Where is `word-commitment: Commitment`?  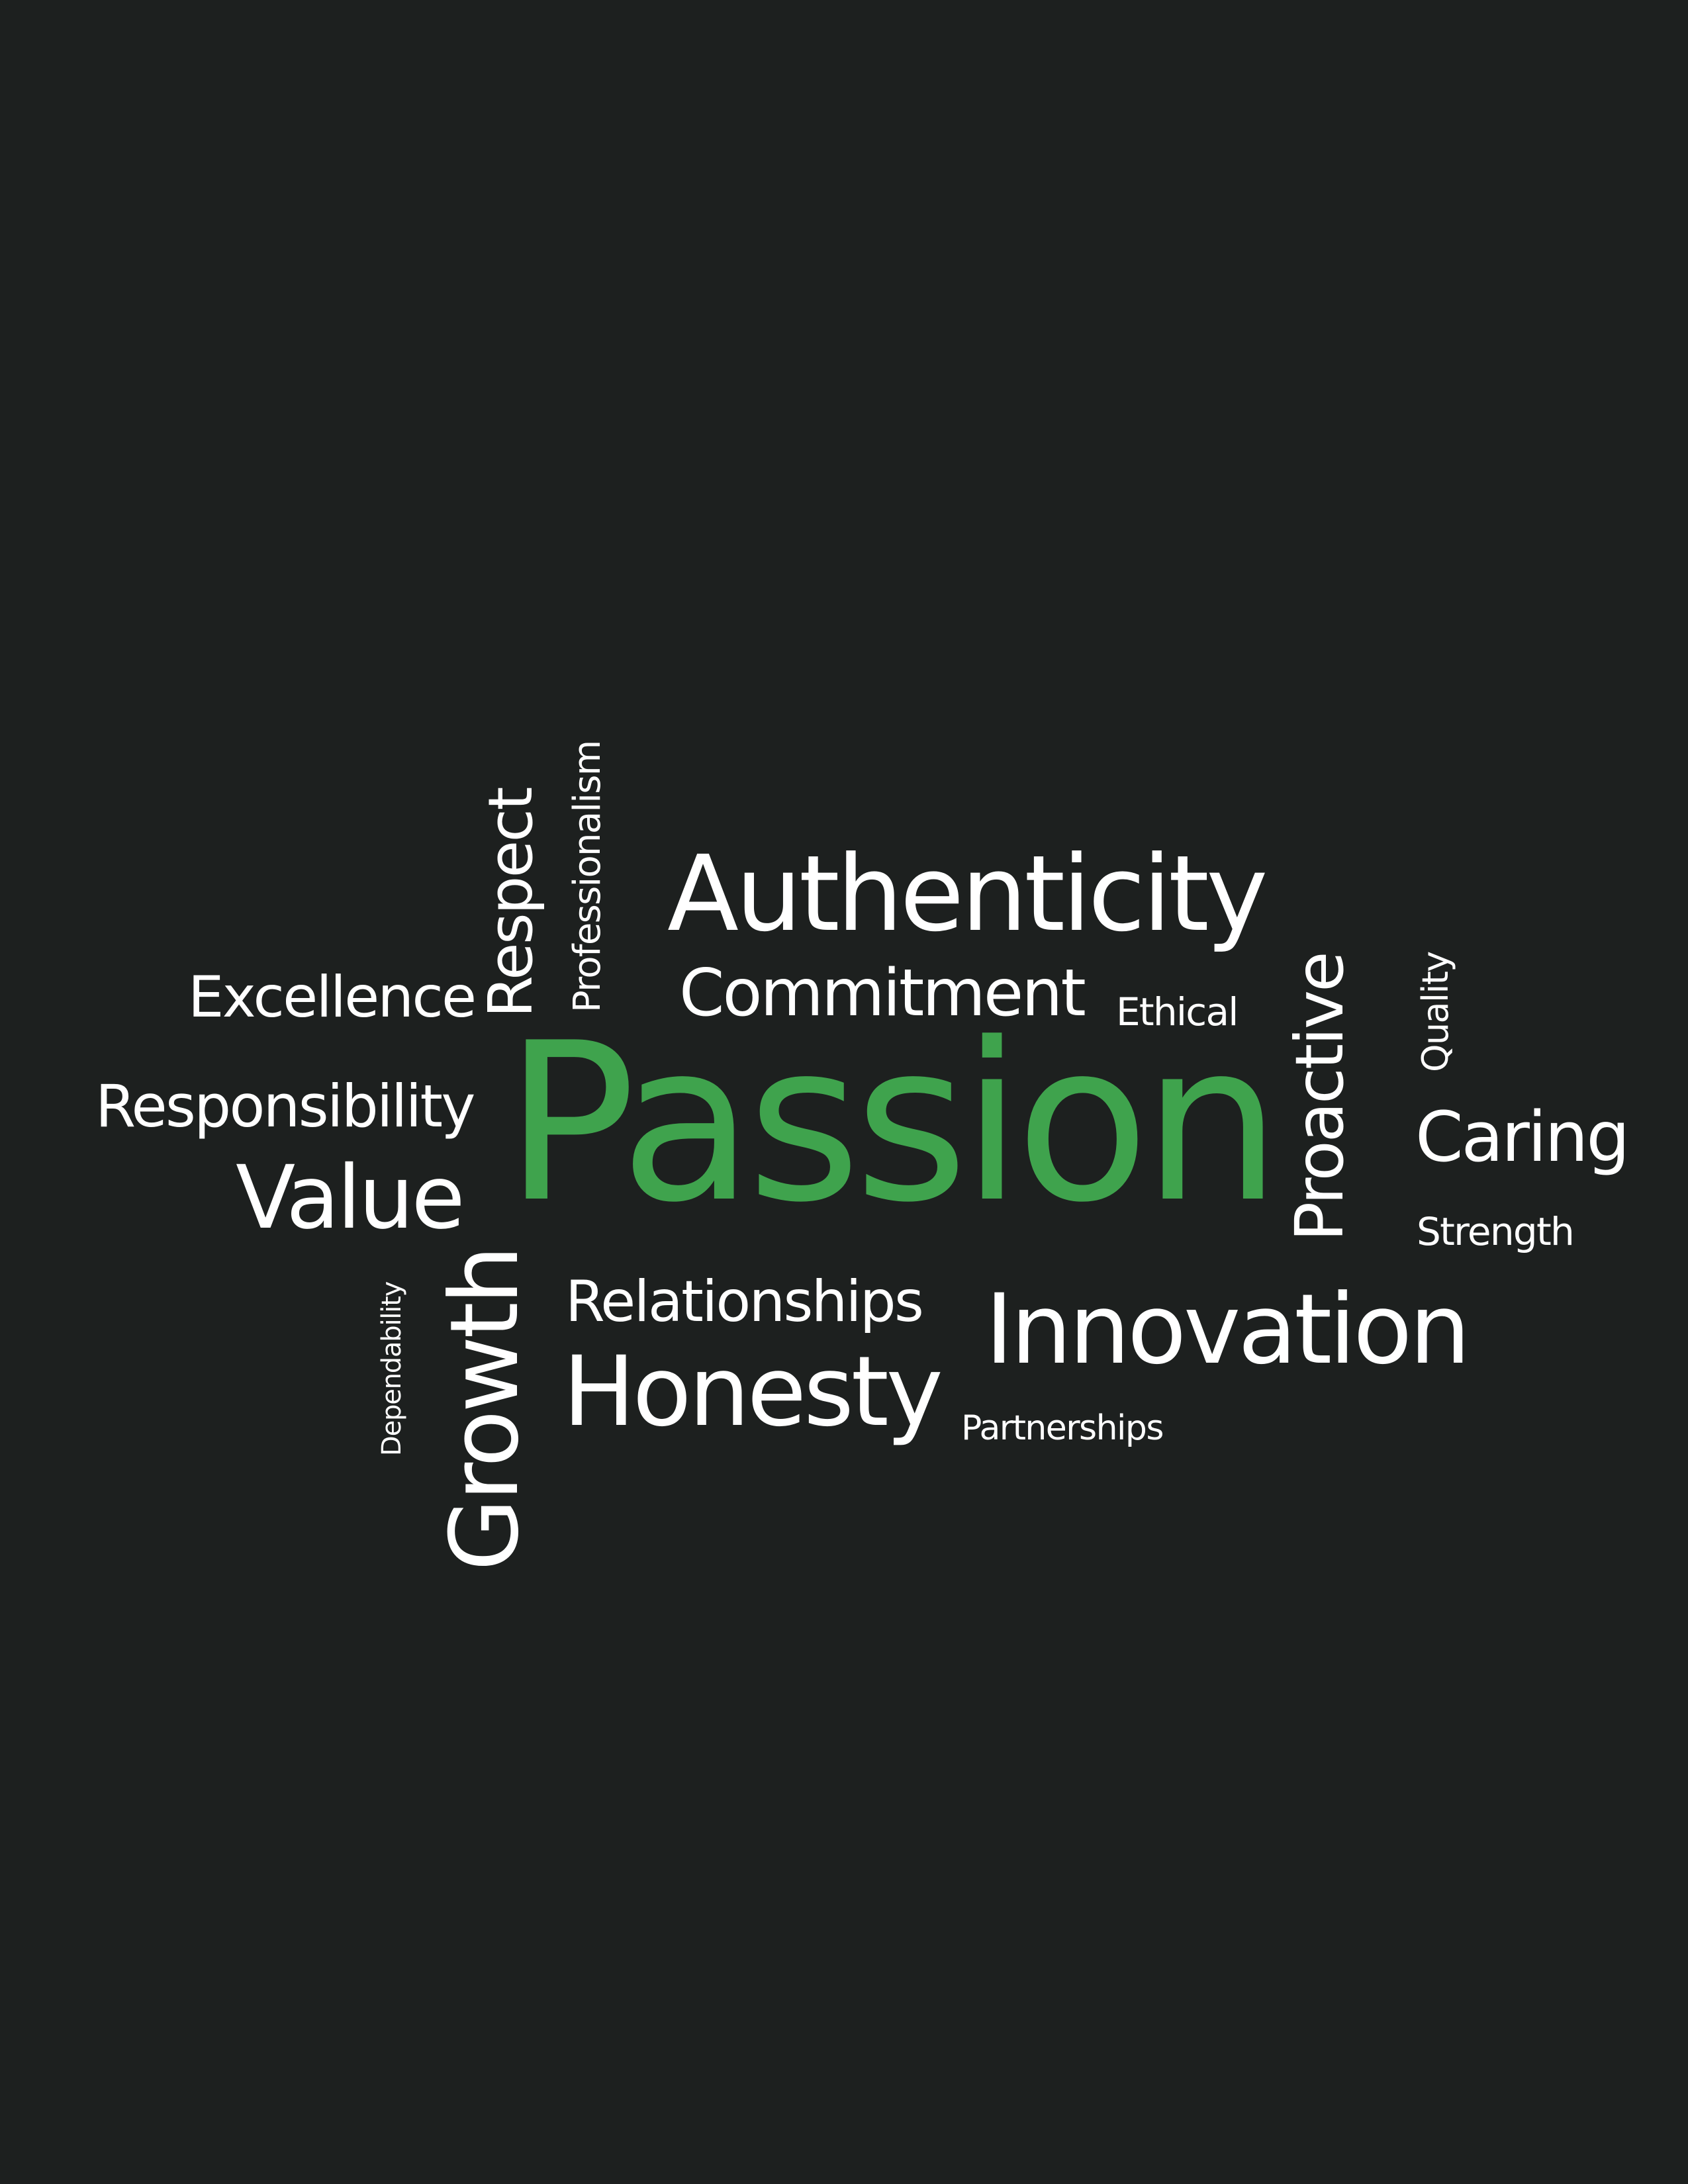
word-commitment: Commitment is located at coordinates (882, 994).